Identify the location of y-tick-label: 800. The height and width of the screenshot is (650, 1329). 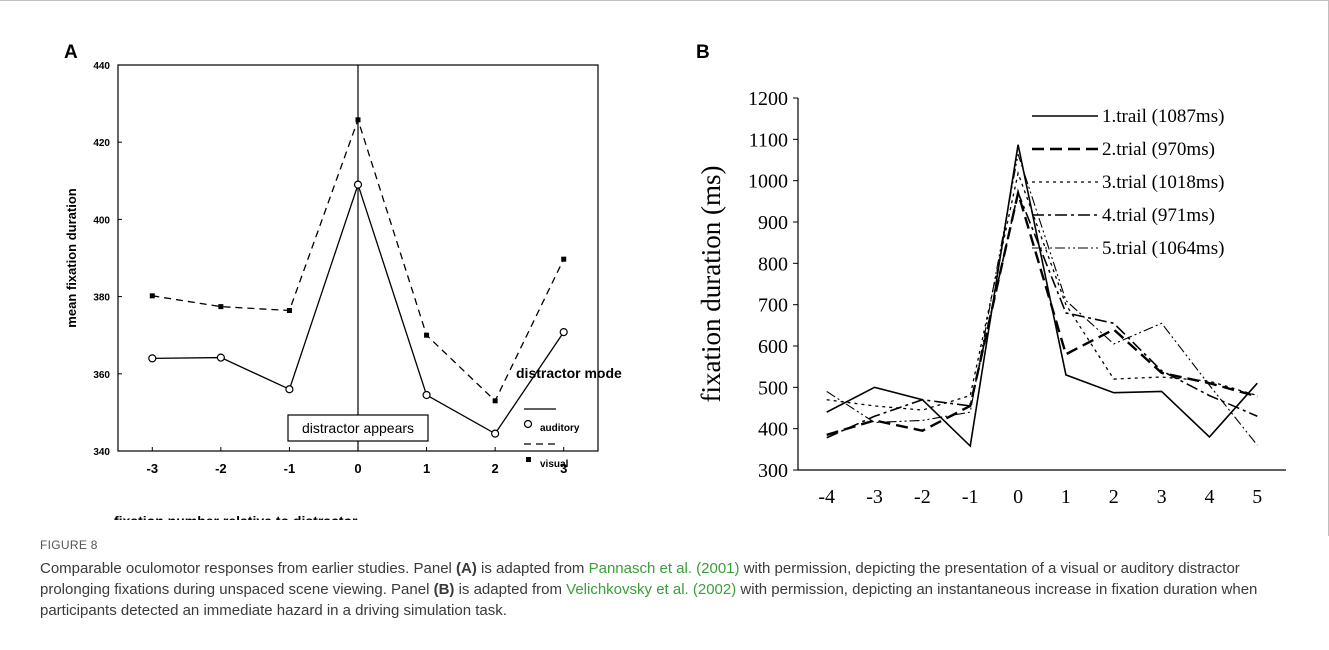
(773, 264).